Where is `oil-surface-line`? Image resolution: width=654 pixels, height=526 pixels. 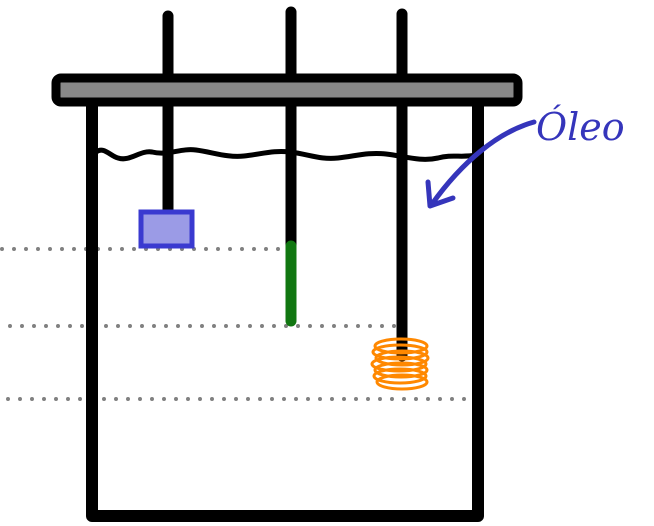 oil-surface-line is located at coordinates (286, 154).